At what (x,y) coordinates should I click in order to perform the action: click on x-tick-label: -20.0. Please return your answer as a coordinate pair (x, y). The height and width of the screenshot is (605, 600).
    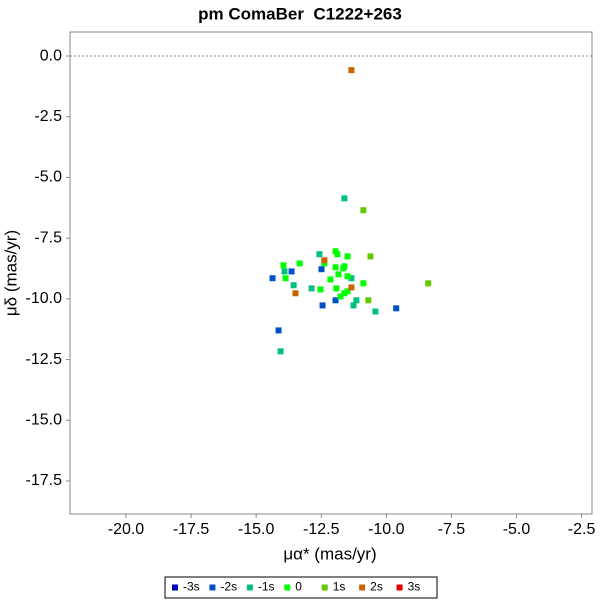
    Looking at the image, I should click on (126, 529).